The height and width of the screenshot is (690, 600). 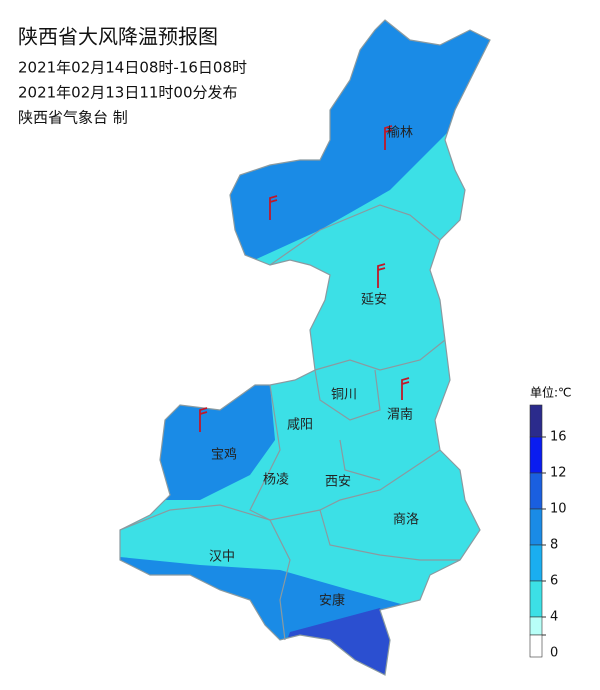 I want to click on legend: 16 12 10 8 6 4 0, so click(x=548, y=532).